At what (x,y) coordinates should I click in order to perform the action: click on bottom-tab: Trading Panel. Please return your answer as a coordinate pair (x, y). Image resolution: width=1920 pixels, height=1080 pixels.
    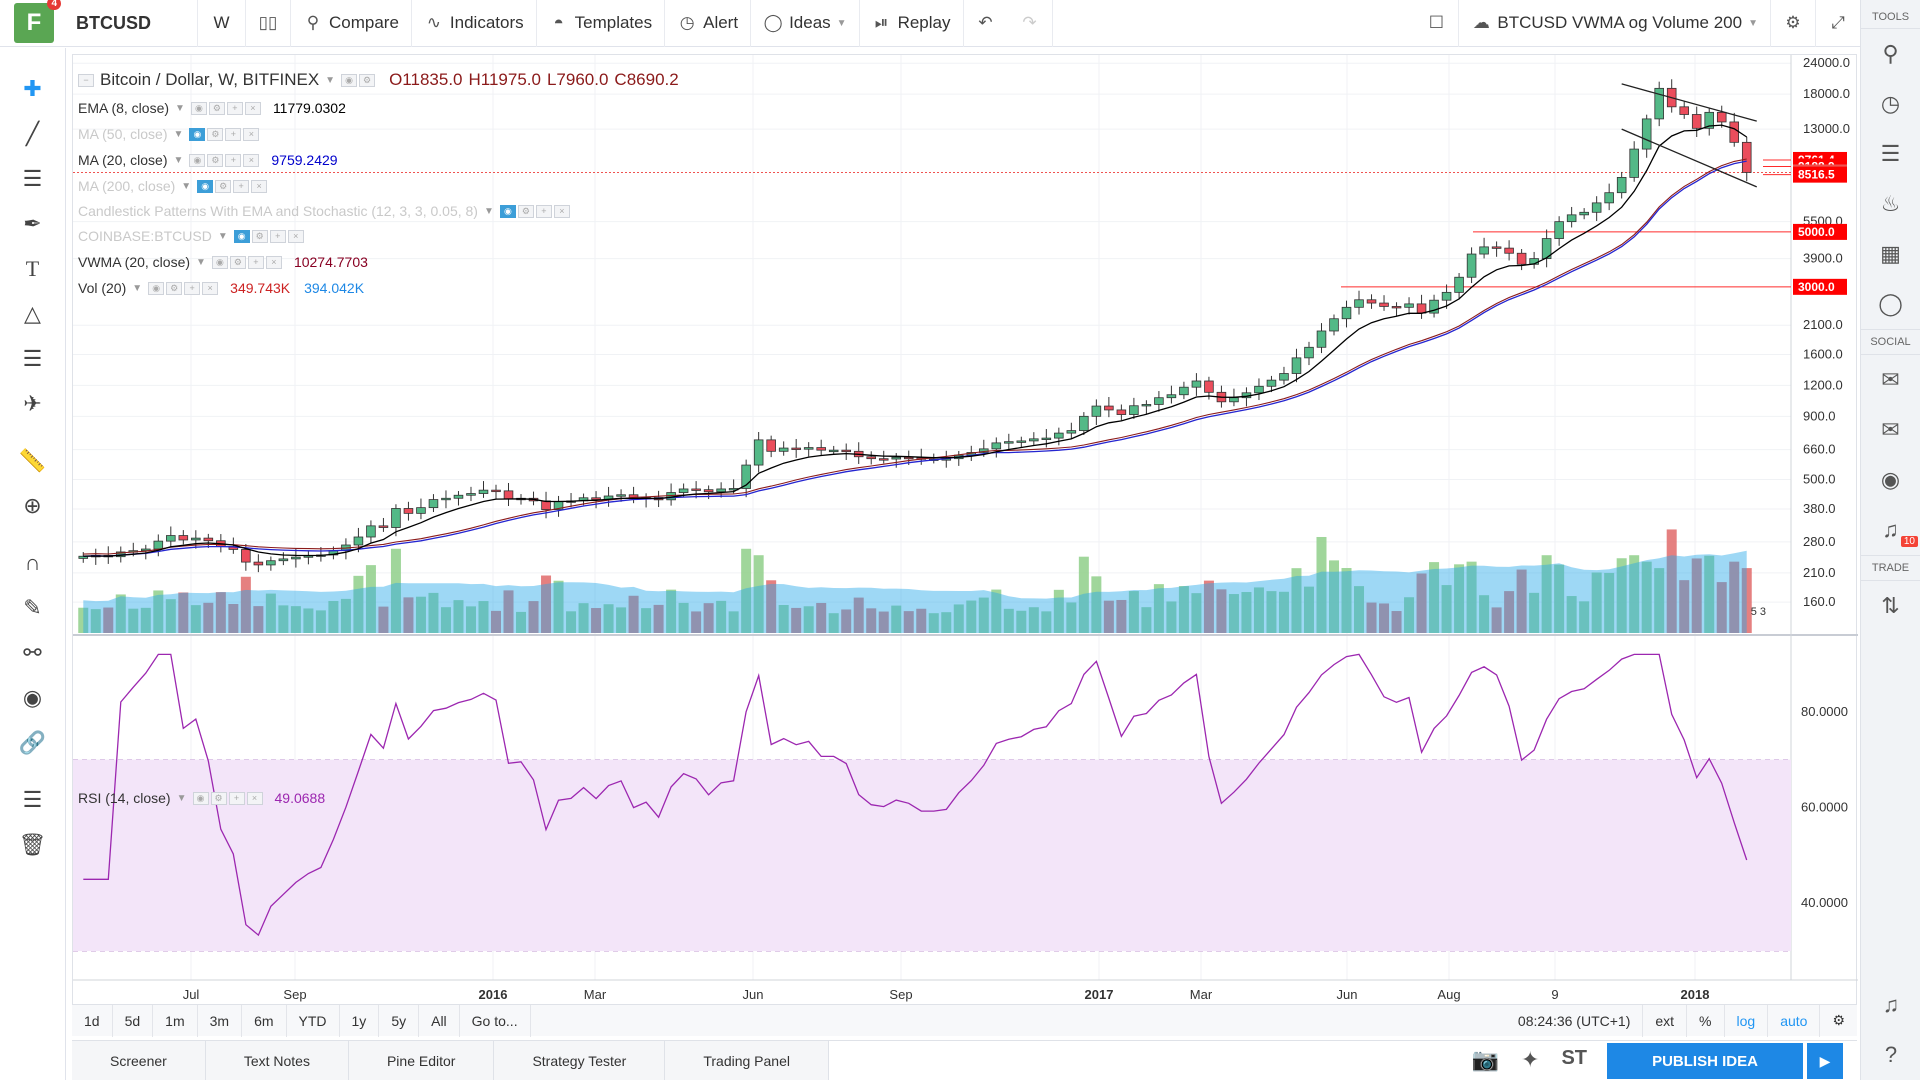
    Looking at the image, I should click on (747, 1060).